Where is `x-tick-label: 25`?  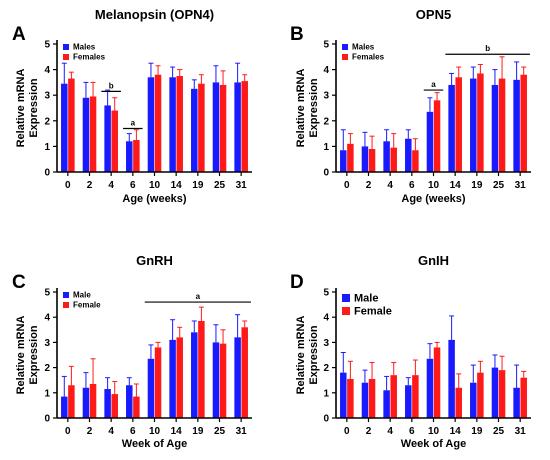 x-tick-label: 25 is located at coordinates (220, 431).